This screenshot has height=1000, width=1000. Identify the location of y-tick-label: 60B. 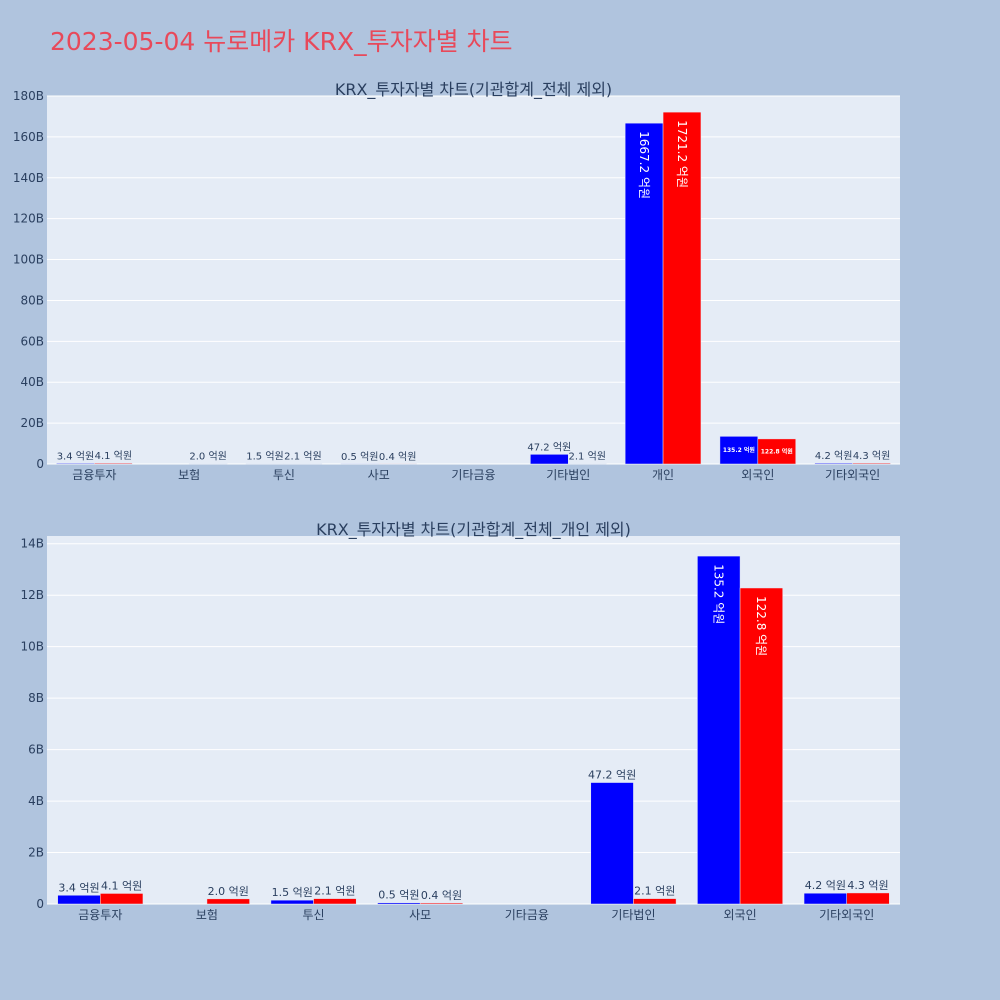
(32, 341).